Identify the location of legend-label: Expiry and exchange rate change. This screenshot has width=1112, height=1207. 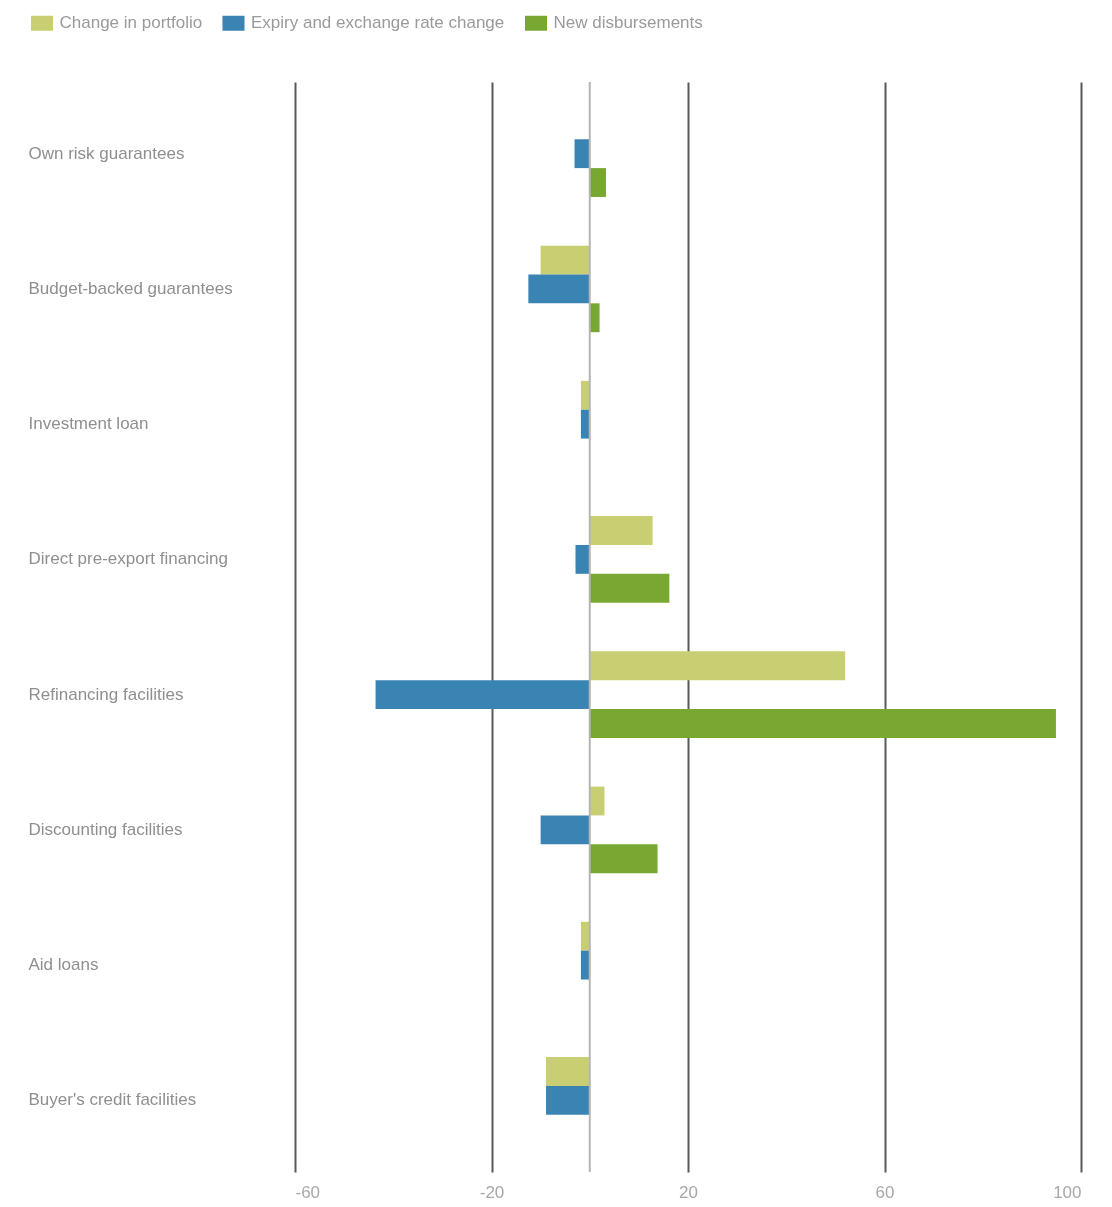
(378, 23).